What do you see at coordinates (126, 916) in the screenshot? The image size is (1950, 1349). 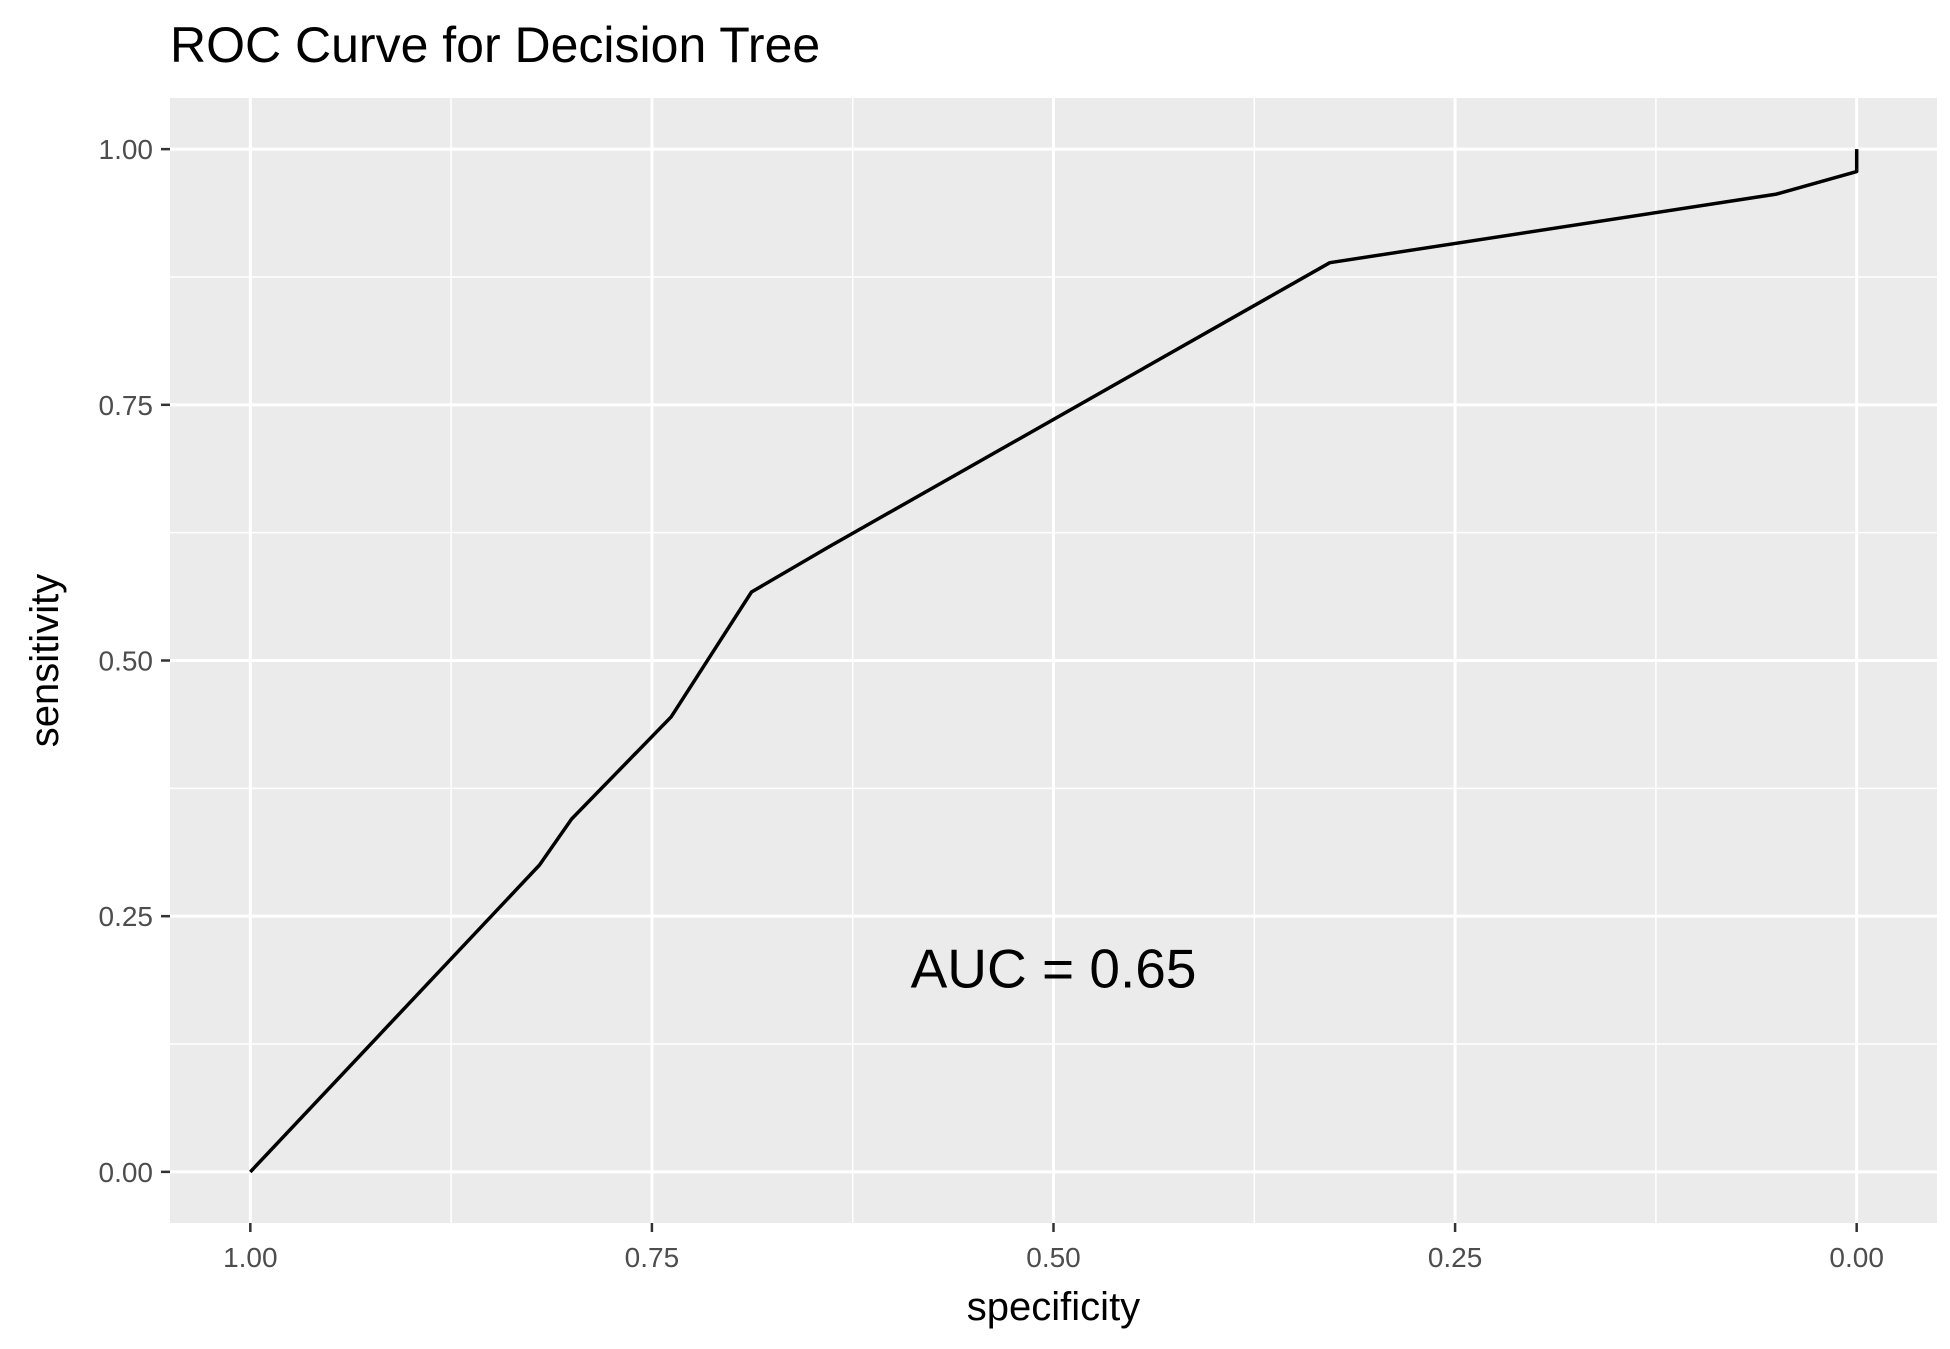 I see `y-tick-label: 0.25` at bounding box center [126, 916].